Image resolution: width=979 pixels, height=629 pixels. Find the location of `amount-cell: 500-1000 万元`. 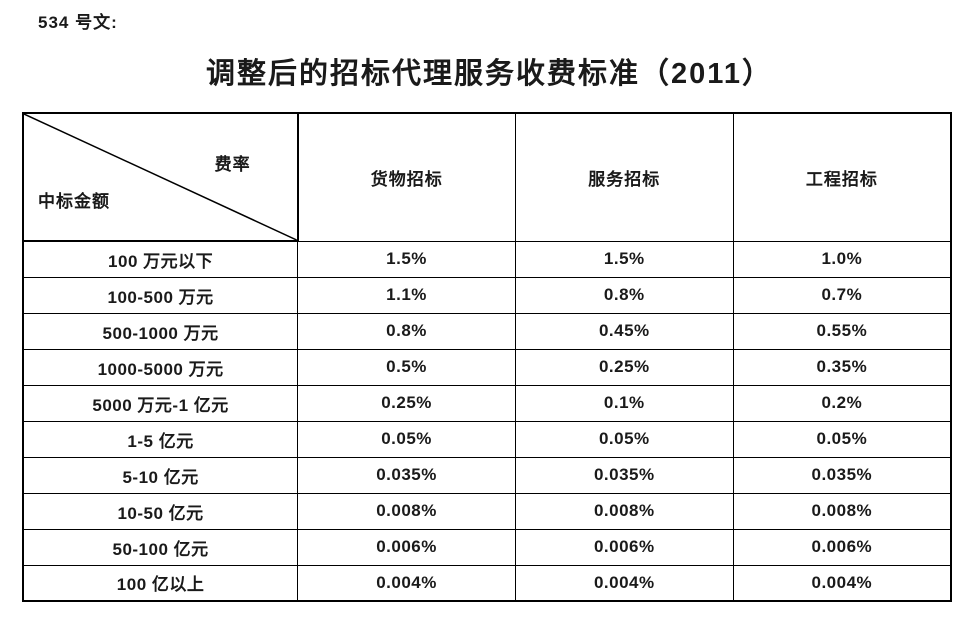

amount-cell: 500-1000 万元 is located at coordinates (160, 331).